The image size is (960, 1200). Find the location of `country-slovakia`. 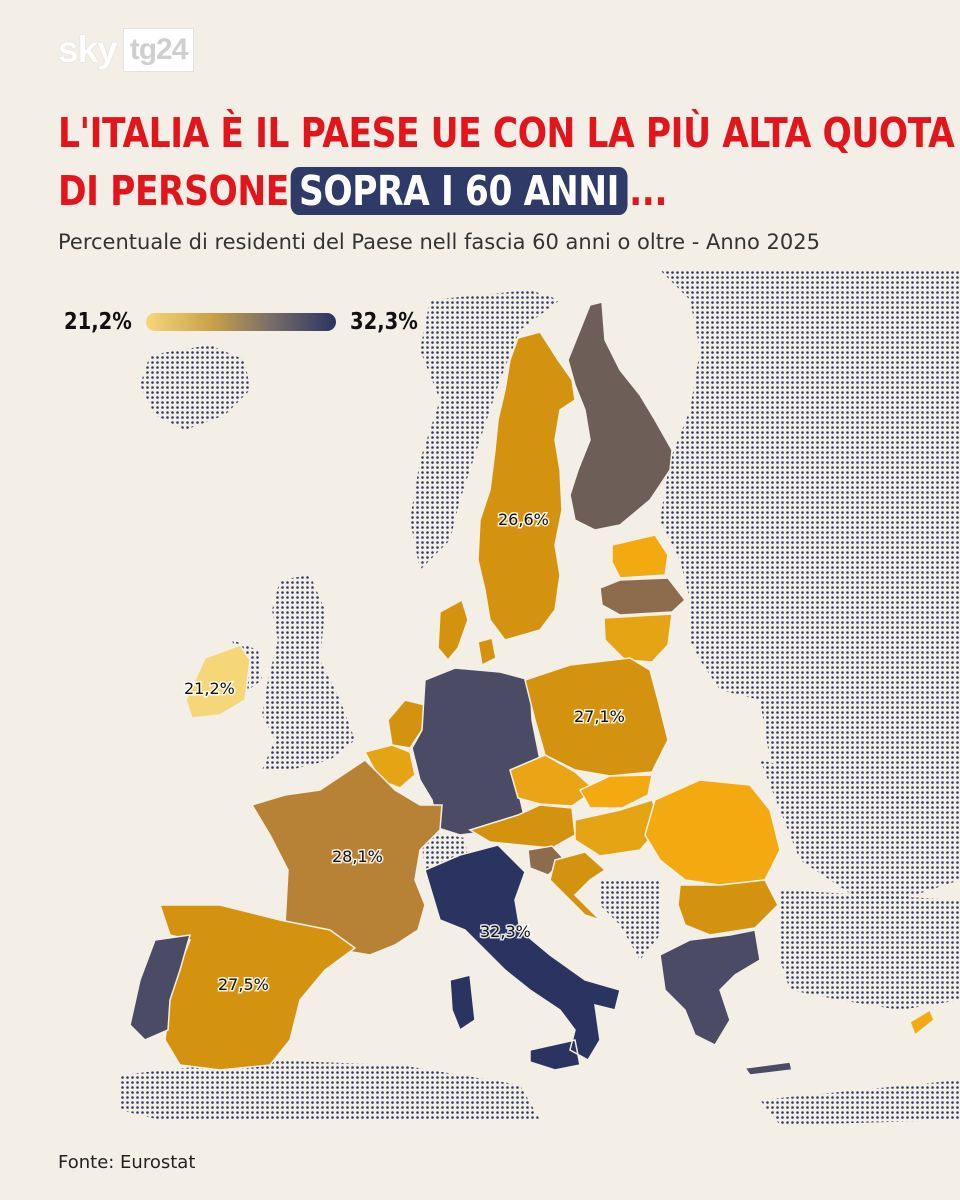

country-slovakia is located at coordinates (615, 791).